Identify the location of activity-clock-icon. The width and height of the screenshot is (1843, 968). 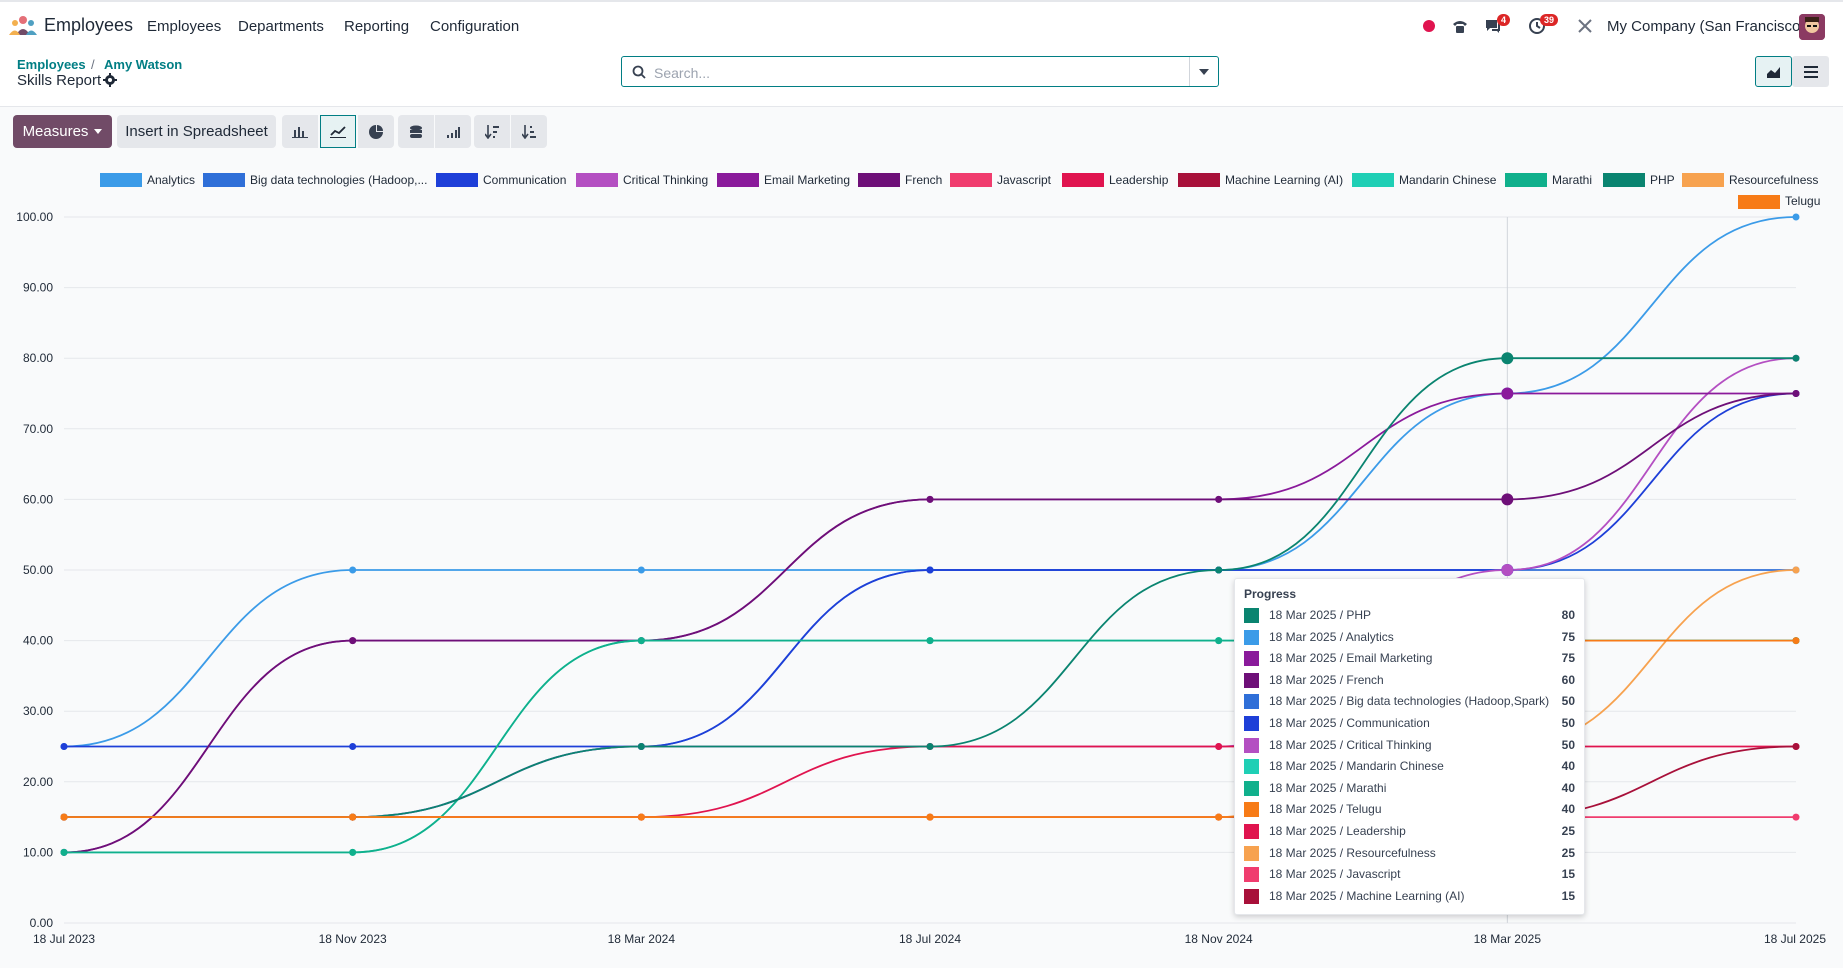
(1537, 26).